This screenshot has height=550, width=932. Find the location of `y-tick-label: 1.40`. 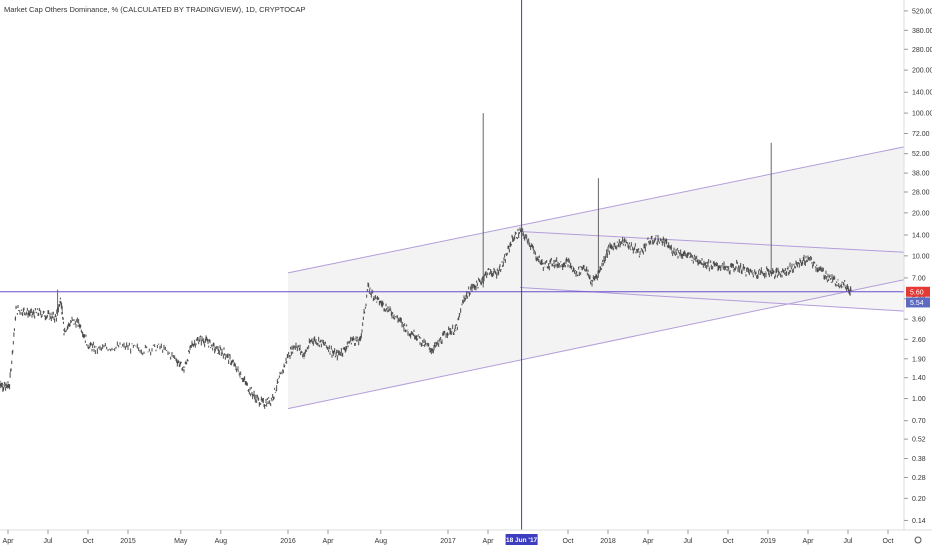

y-tick-label: 1.40 is located at coordinates (919, 378).